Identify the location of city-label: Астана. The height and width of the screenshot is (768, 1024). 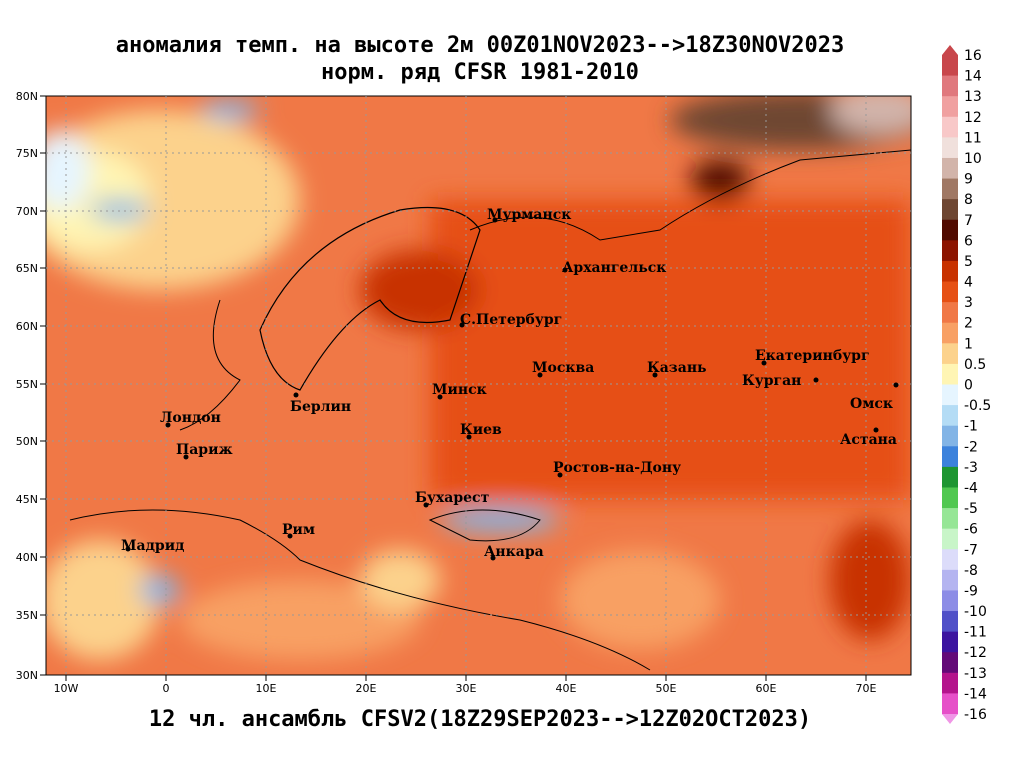
(868, 440).